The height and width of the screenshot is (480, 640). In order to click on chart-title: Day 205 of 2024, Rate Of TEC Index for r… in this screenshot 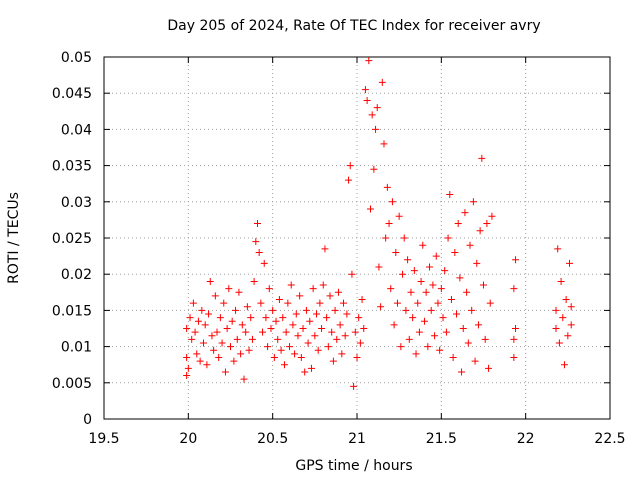, I will do `click(353, 26)`.